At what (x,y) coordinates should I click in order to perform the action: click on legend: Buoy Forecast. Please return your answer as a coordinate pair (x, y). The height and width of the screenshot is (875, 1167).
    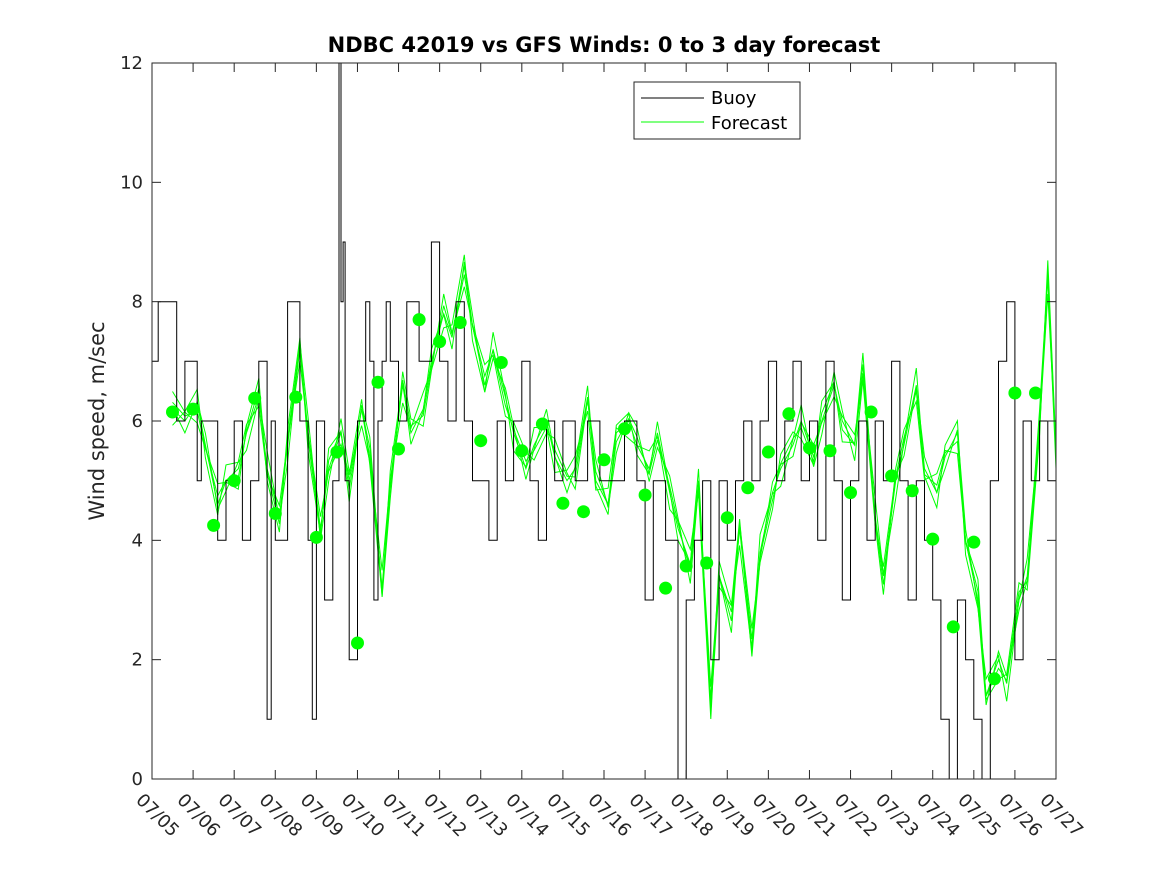
    Looking at the image, I should click on (717, 110).